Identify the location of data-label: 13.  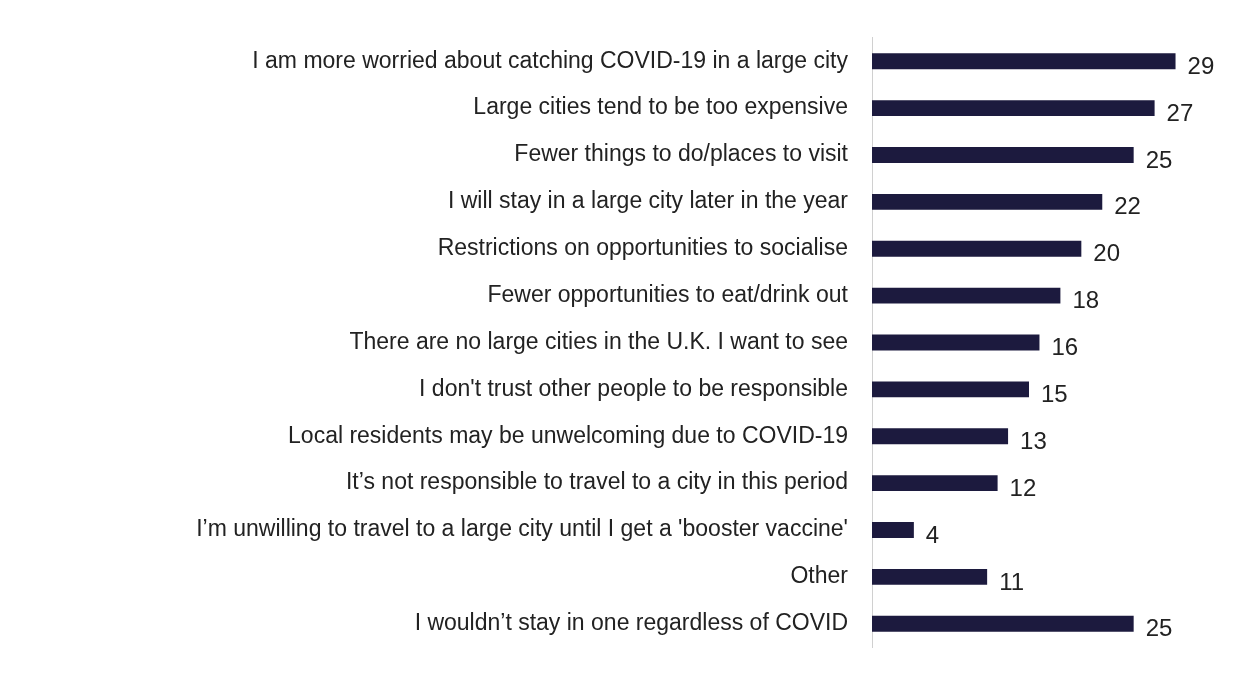
(1033, 440).